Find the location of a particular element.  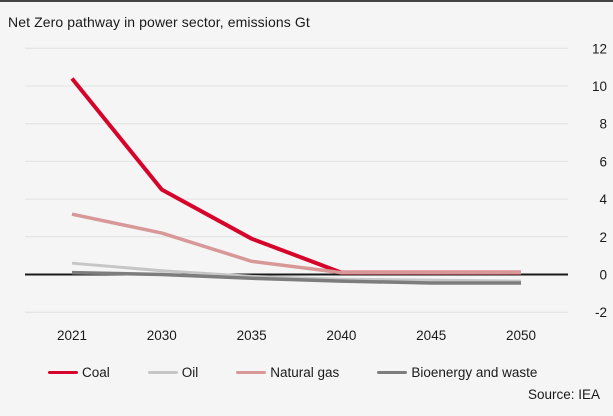

chart-legend: Coal Oil Natural gas Bioenergy and waste is located at coordinates (292, 372).